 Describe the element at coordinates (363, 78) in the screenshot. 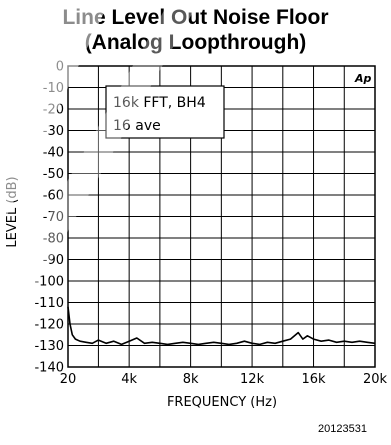

I see `ap-logo: Ap` at that location.